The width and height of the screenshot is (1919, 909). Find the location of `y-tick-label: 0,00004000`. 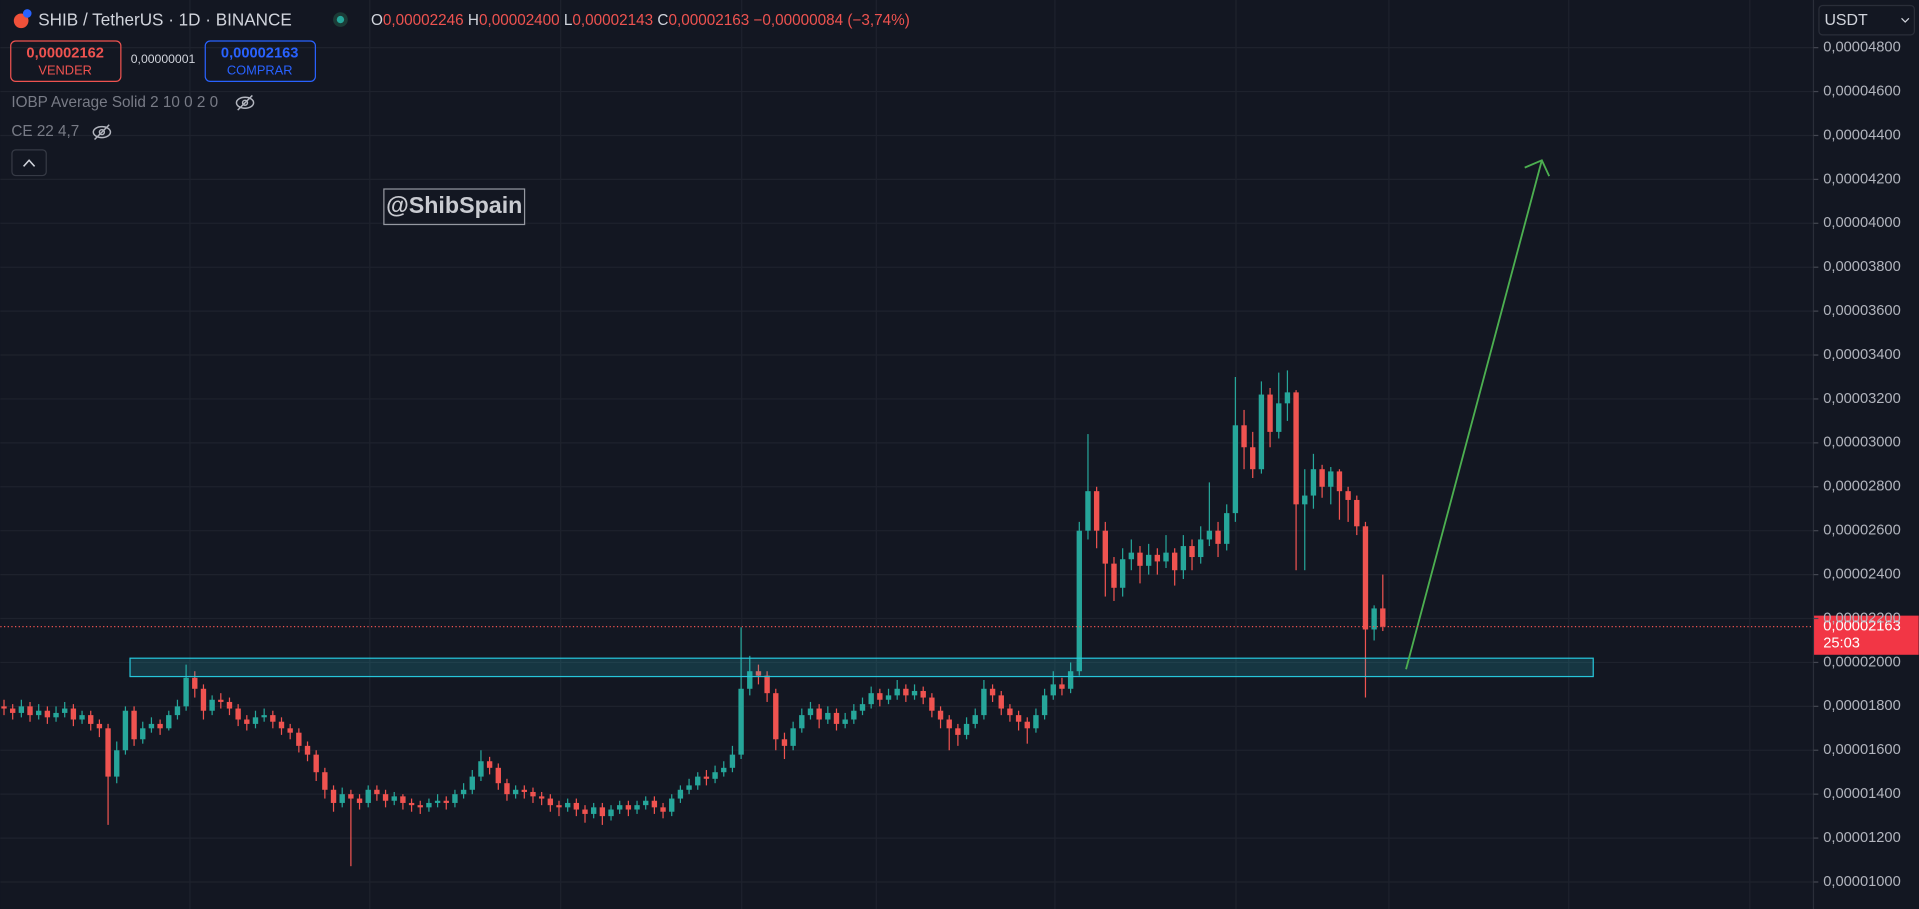

y-tick-label: 0,00004000 is located at coordinates (1862, 223).